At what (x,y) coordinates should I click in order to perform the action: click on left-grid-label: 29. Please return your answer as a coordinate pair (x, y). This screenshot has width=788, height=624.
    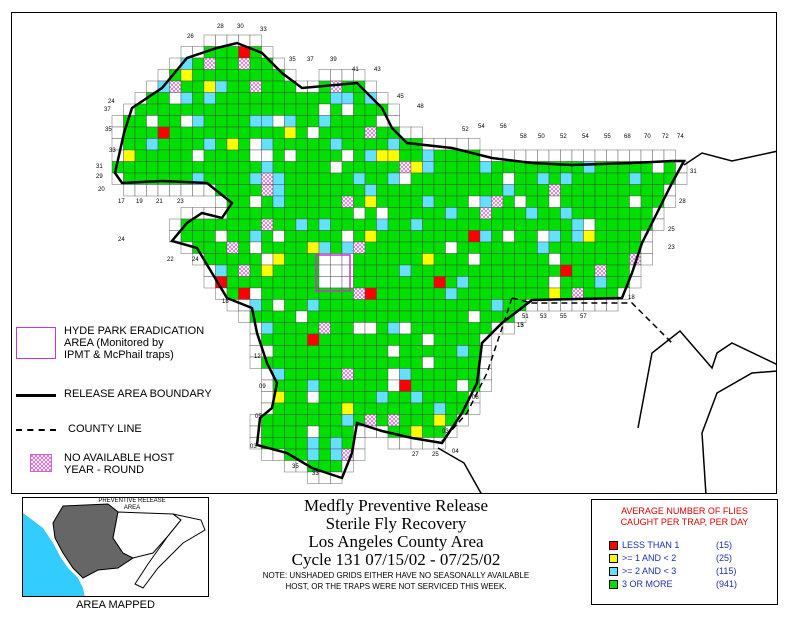
    Looking at the image, I should click on (99, 177).